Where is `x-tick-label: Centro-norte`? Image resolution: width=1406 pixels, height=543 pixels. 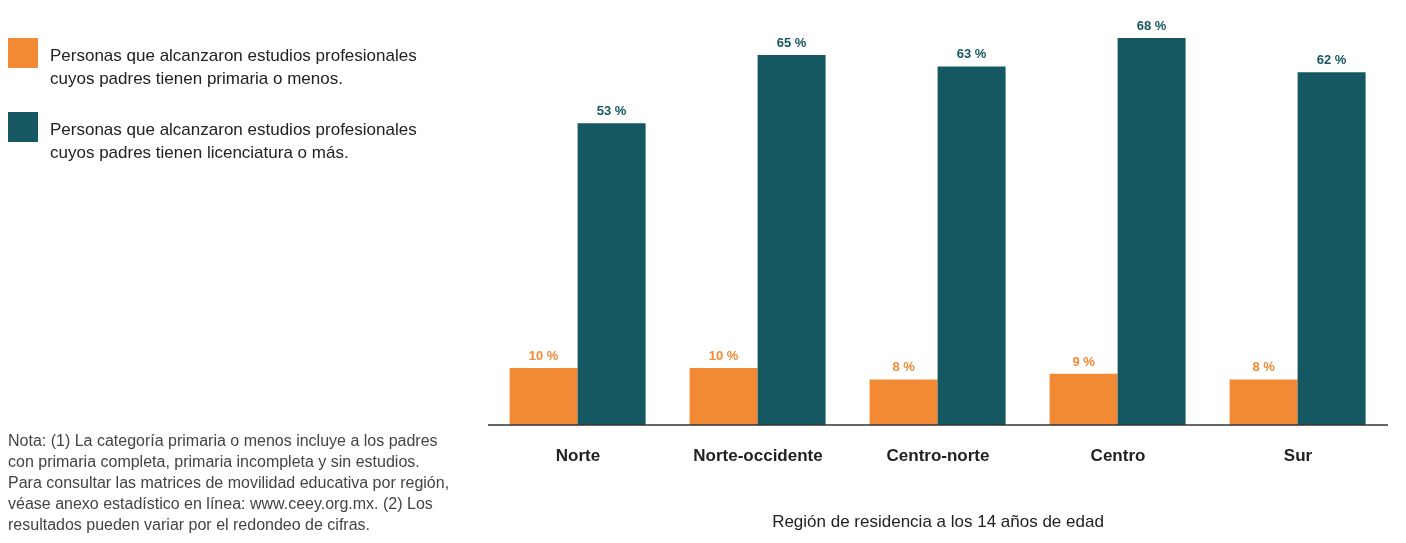
x-tick-label: Centro-norte is located at coordinates (938, 456).